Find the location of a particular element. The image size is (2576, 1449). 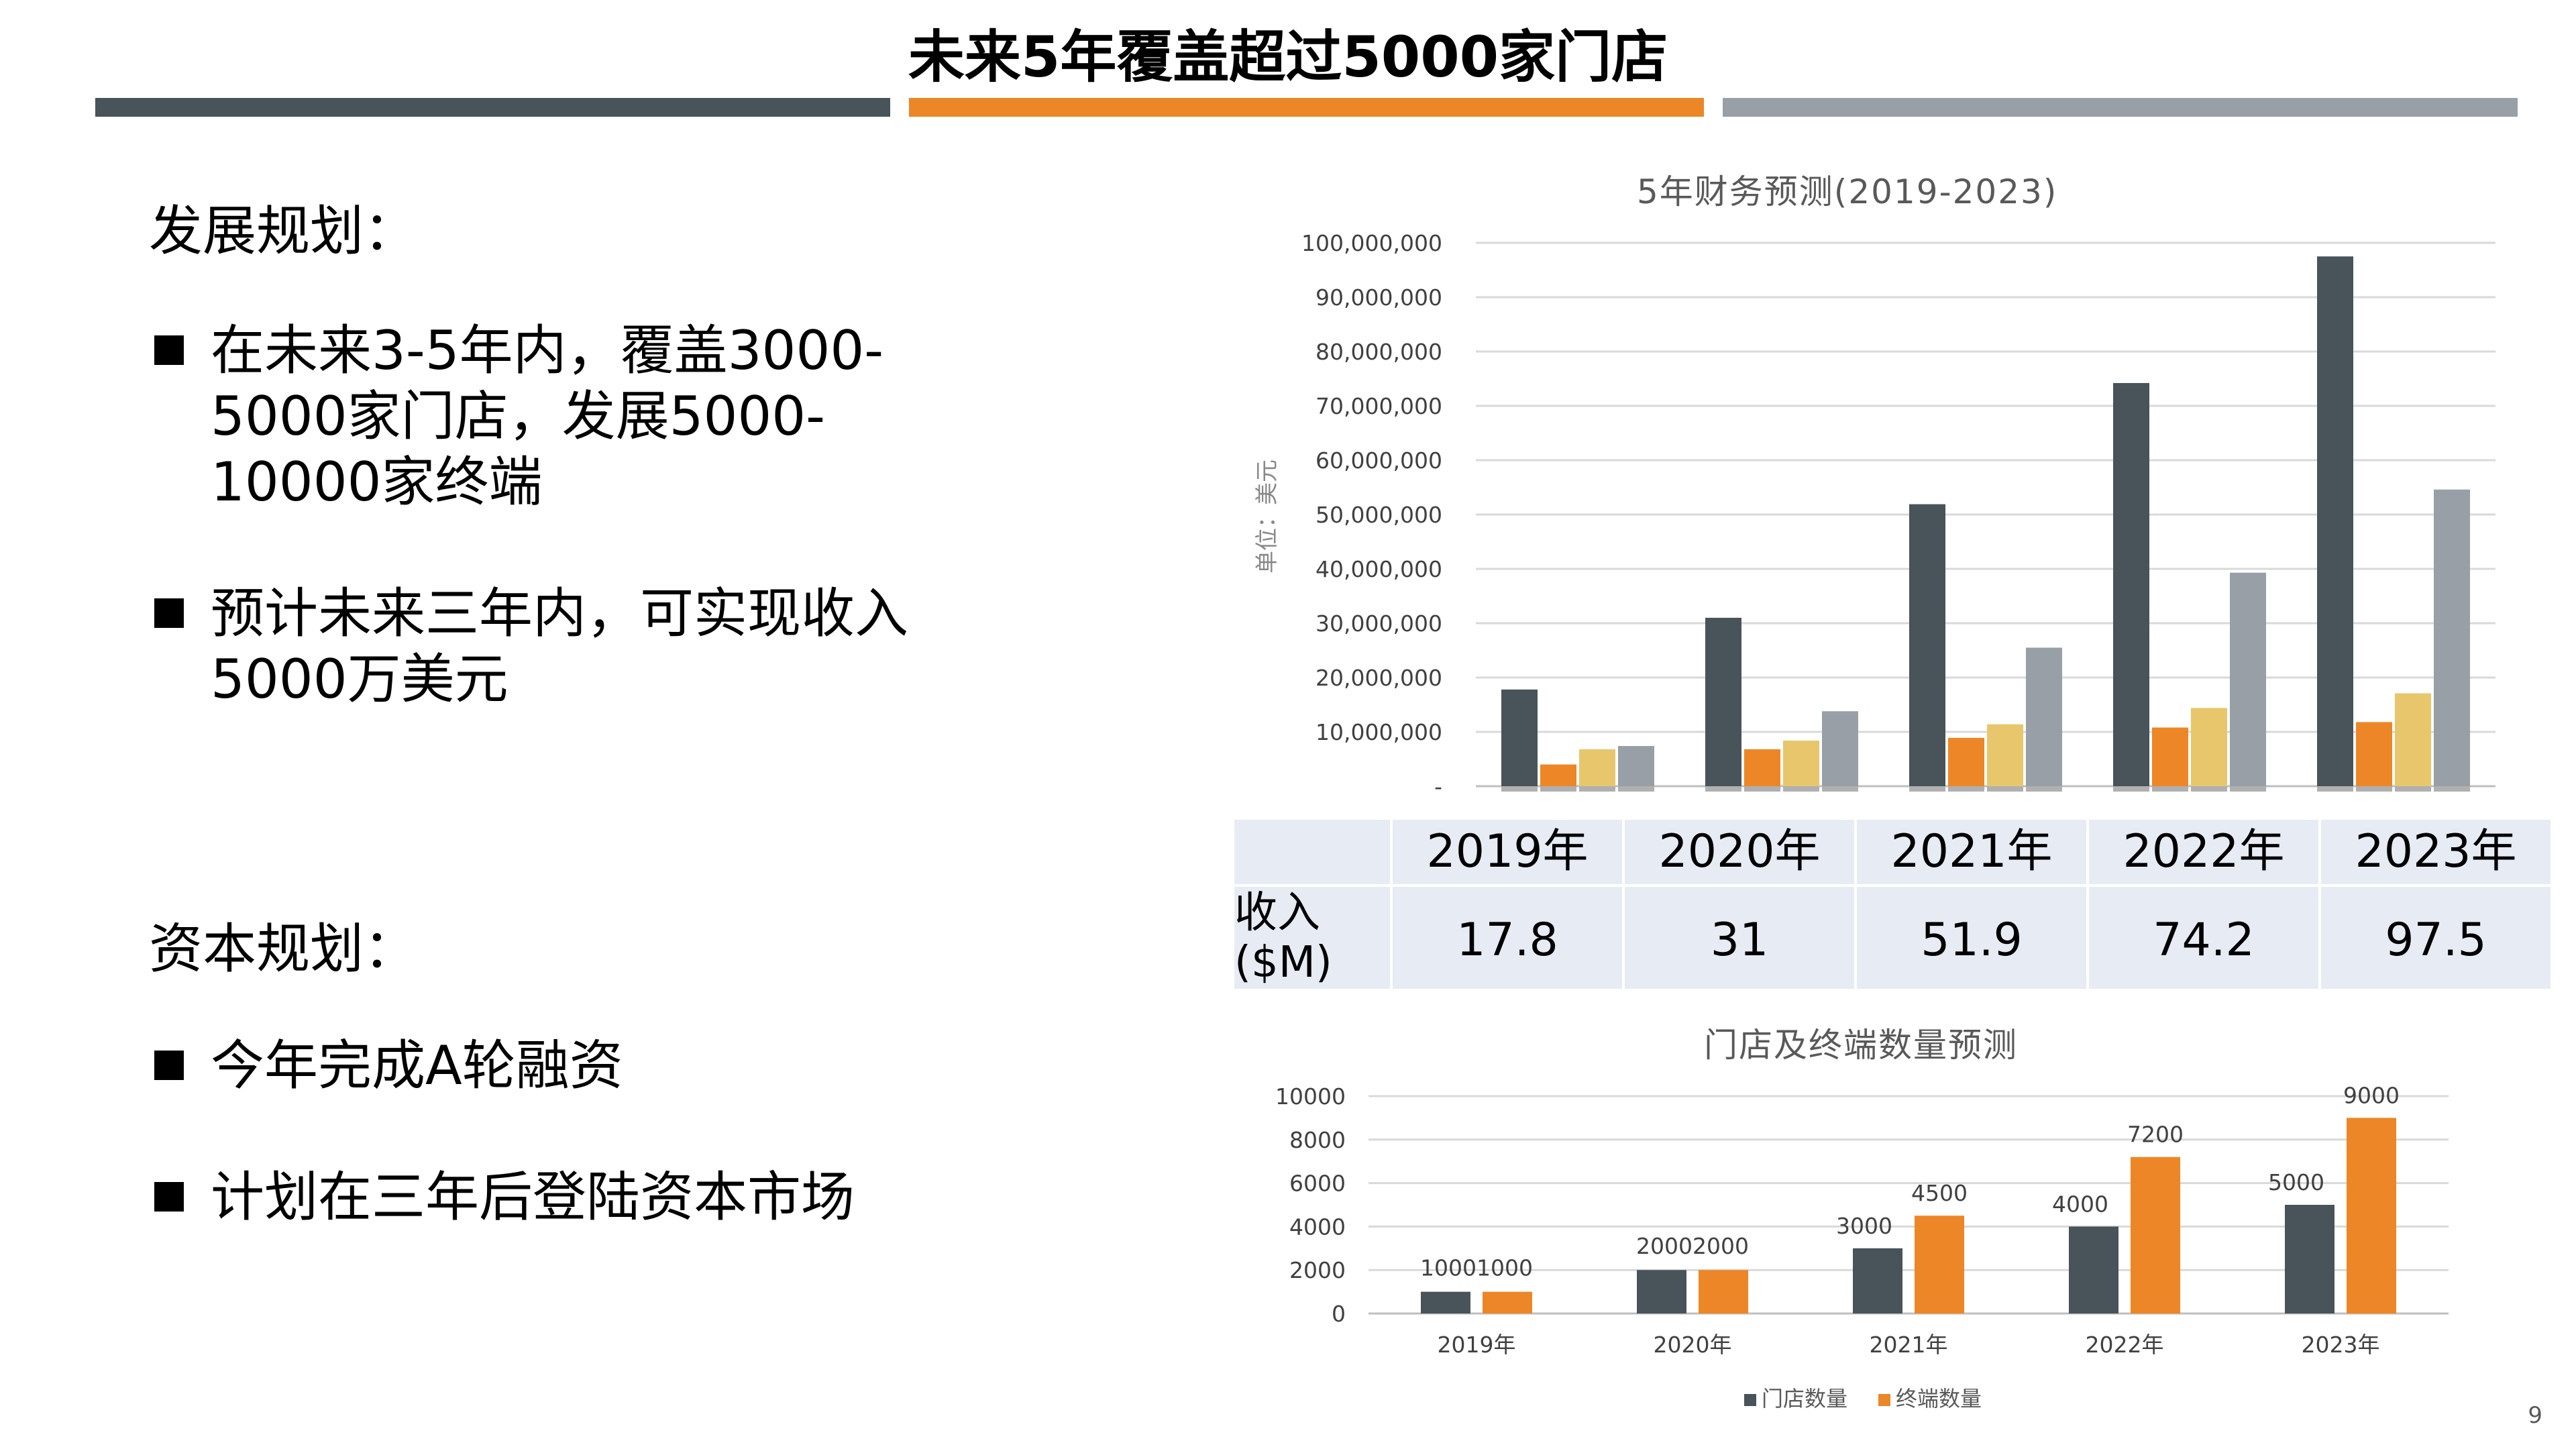

store-ytick-label: 2000 is located at coordinates (1317, 1270).